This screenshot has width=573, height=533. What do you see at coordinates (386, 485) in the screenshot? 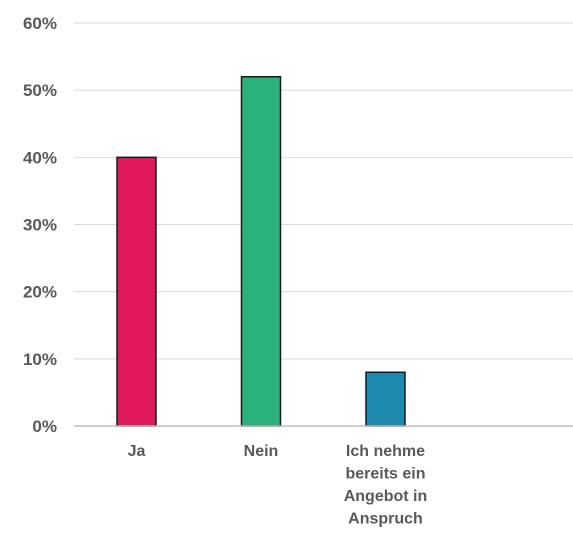
I see `x-category-label: Ich nehme bereits ein Angebot in Anspruch` at bounding box center [386, 485].